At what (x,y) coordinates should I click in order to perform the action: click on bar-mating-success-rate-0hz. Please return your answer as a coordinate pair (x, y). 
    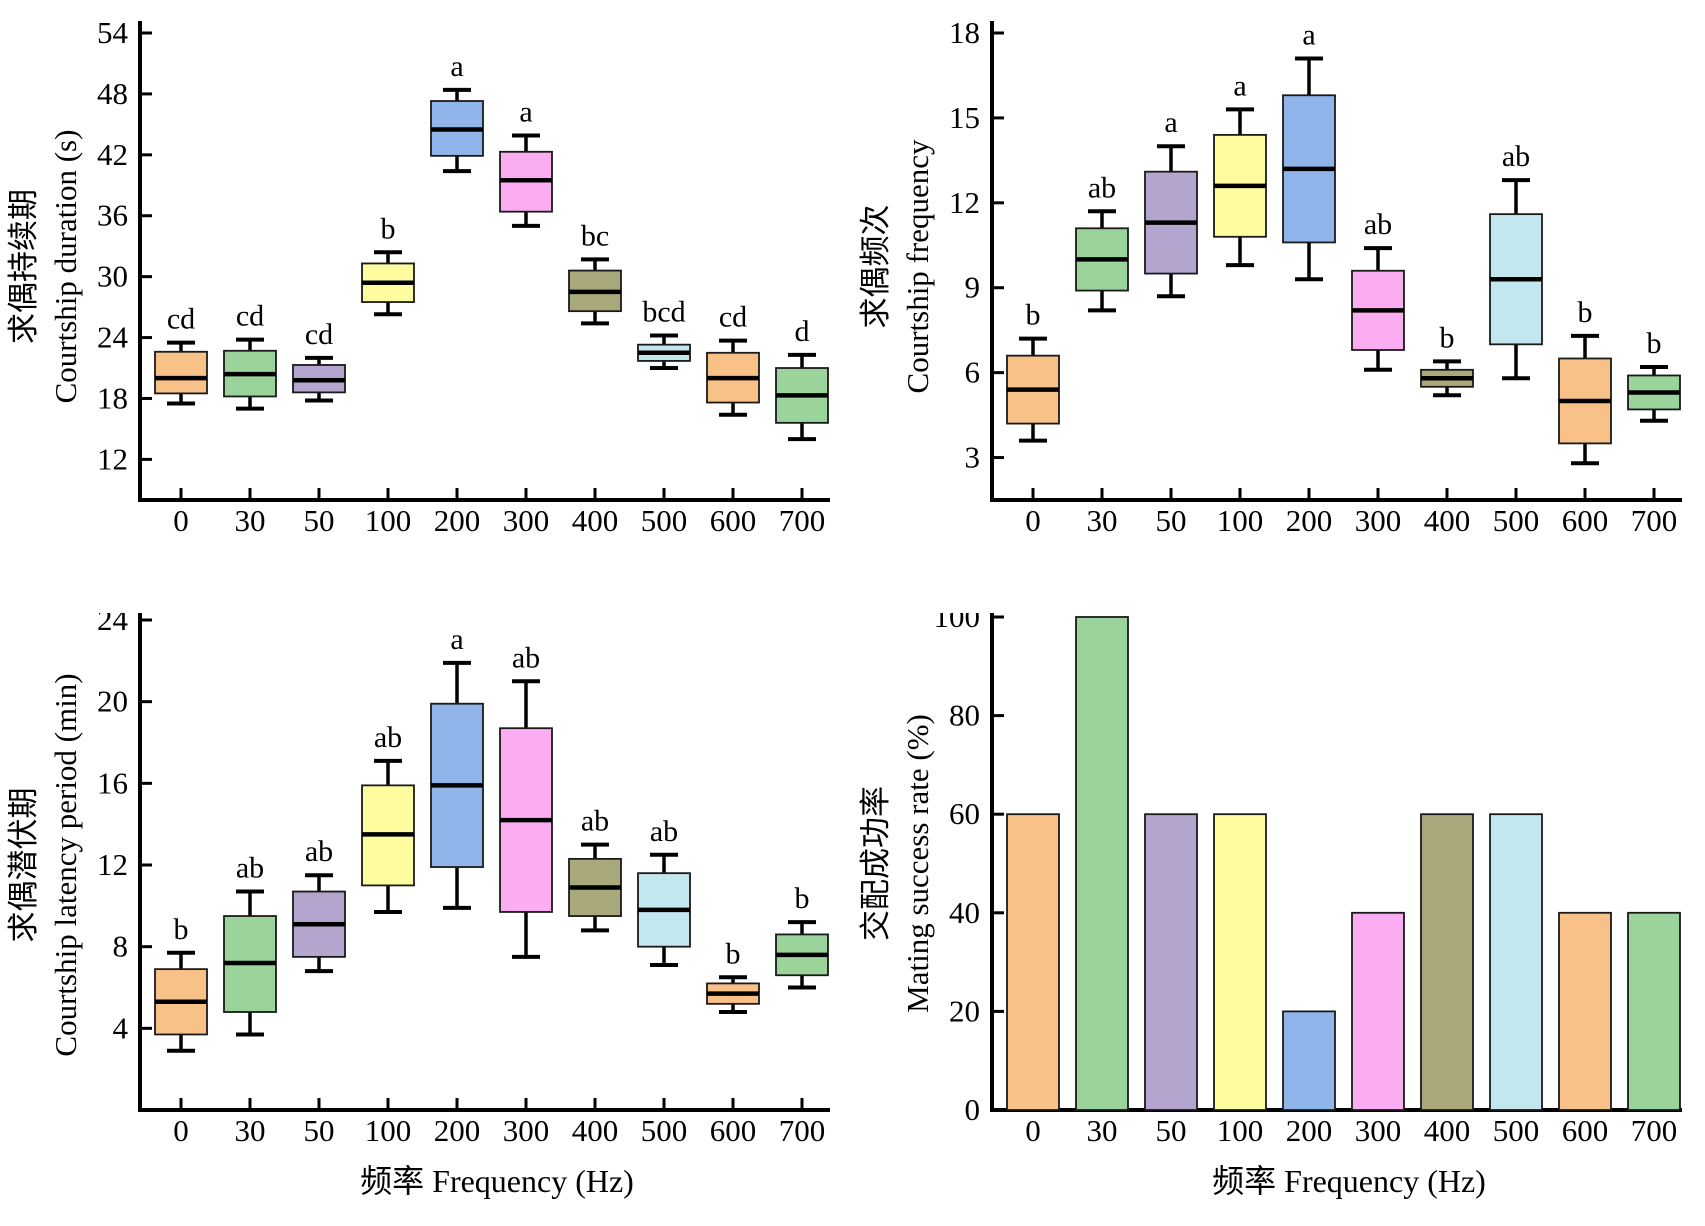
    Looking at the image, I should click on (1033, 962).